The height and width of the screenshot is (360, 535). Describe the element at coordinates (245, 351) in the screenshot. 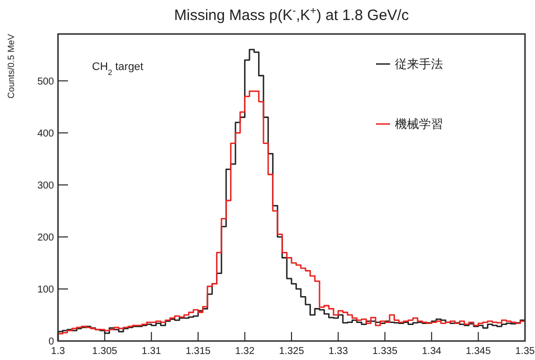

I see `x-tick-label: 1.32` at that location.